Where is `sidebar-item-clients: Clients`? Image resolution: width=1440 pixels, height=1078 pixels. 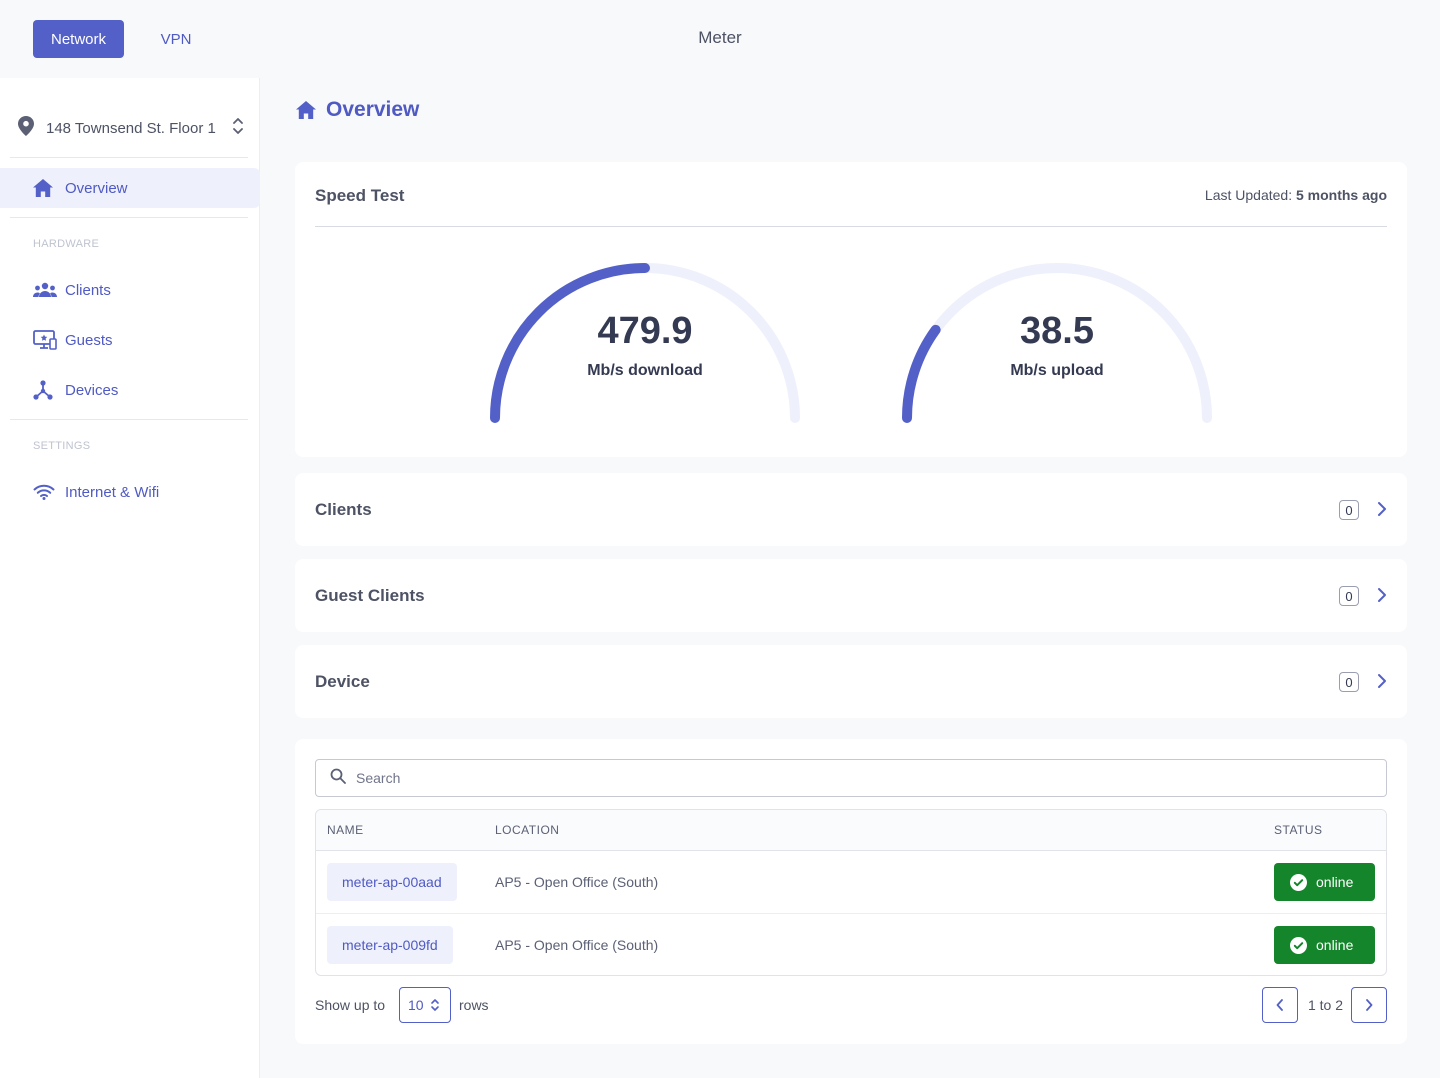
sidebar-item-clients: Clients is located at coordinates (130, 290).